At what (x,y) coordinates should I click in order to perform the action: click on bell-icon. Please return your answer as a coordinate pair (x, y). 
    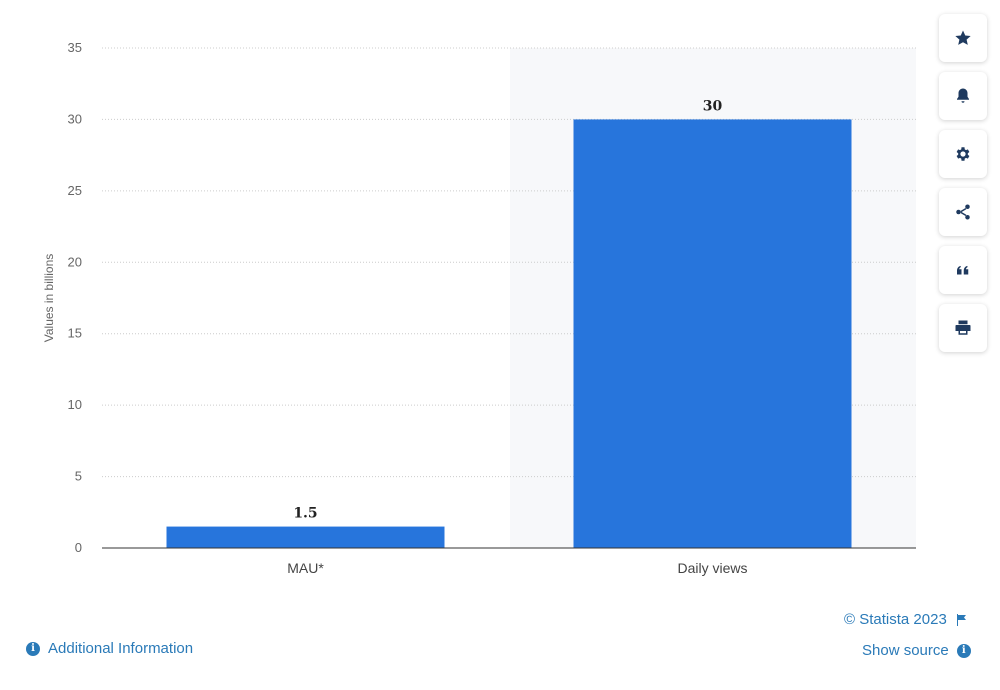
    Looking at the image, I should click on (963, 95).